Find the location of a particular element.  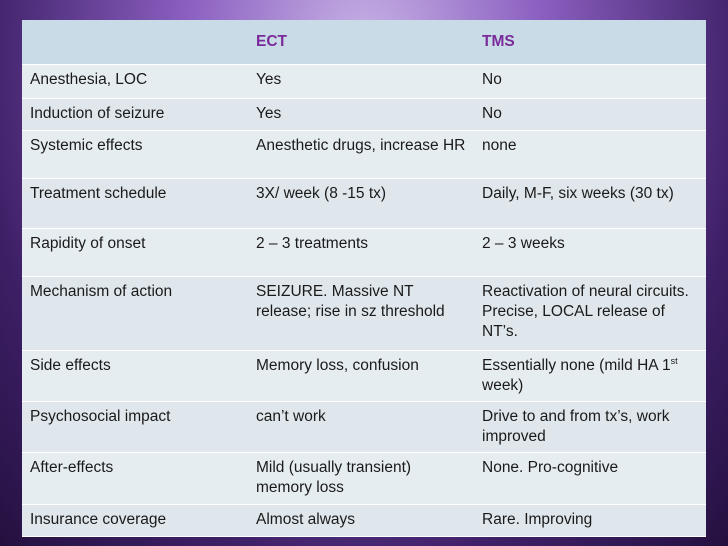

header-tms: TMS is located at coordinates (590, 42).